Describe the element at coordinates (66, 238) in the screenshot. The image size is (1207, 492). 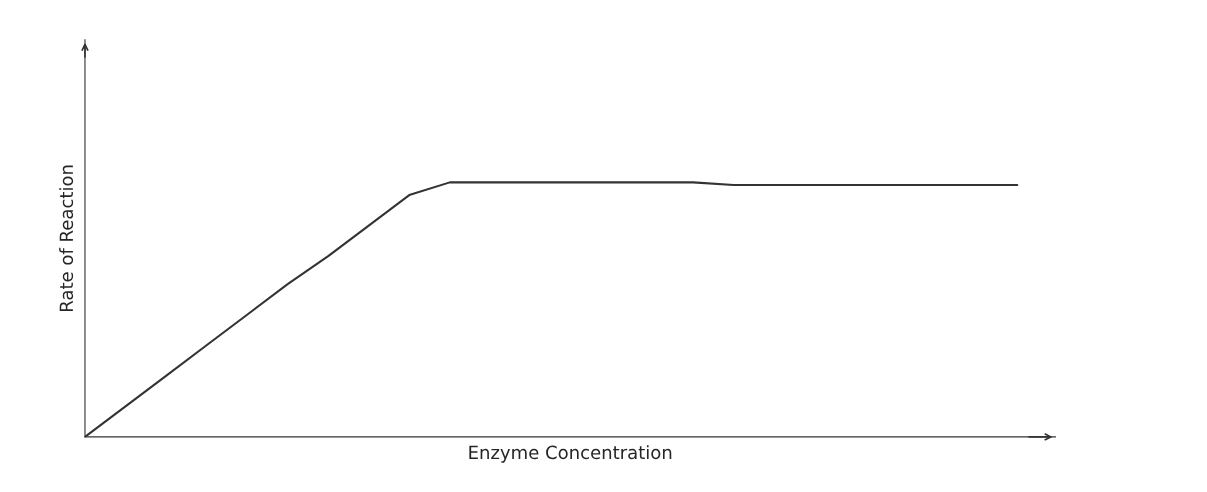
I see `y-axis-title: Rate of Reaction` at that location.